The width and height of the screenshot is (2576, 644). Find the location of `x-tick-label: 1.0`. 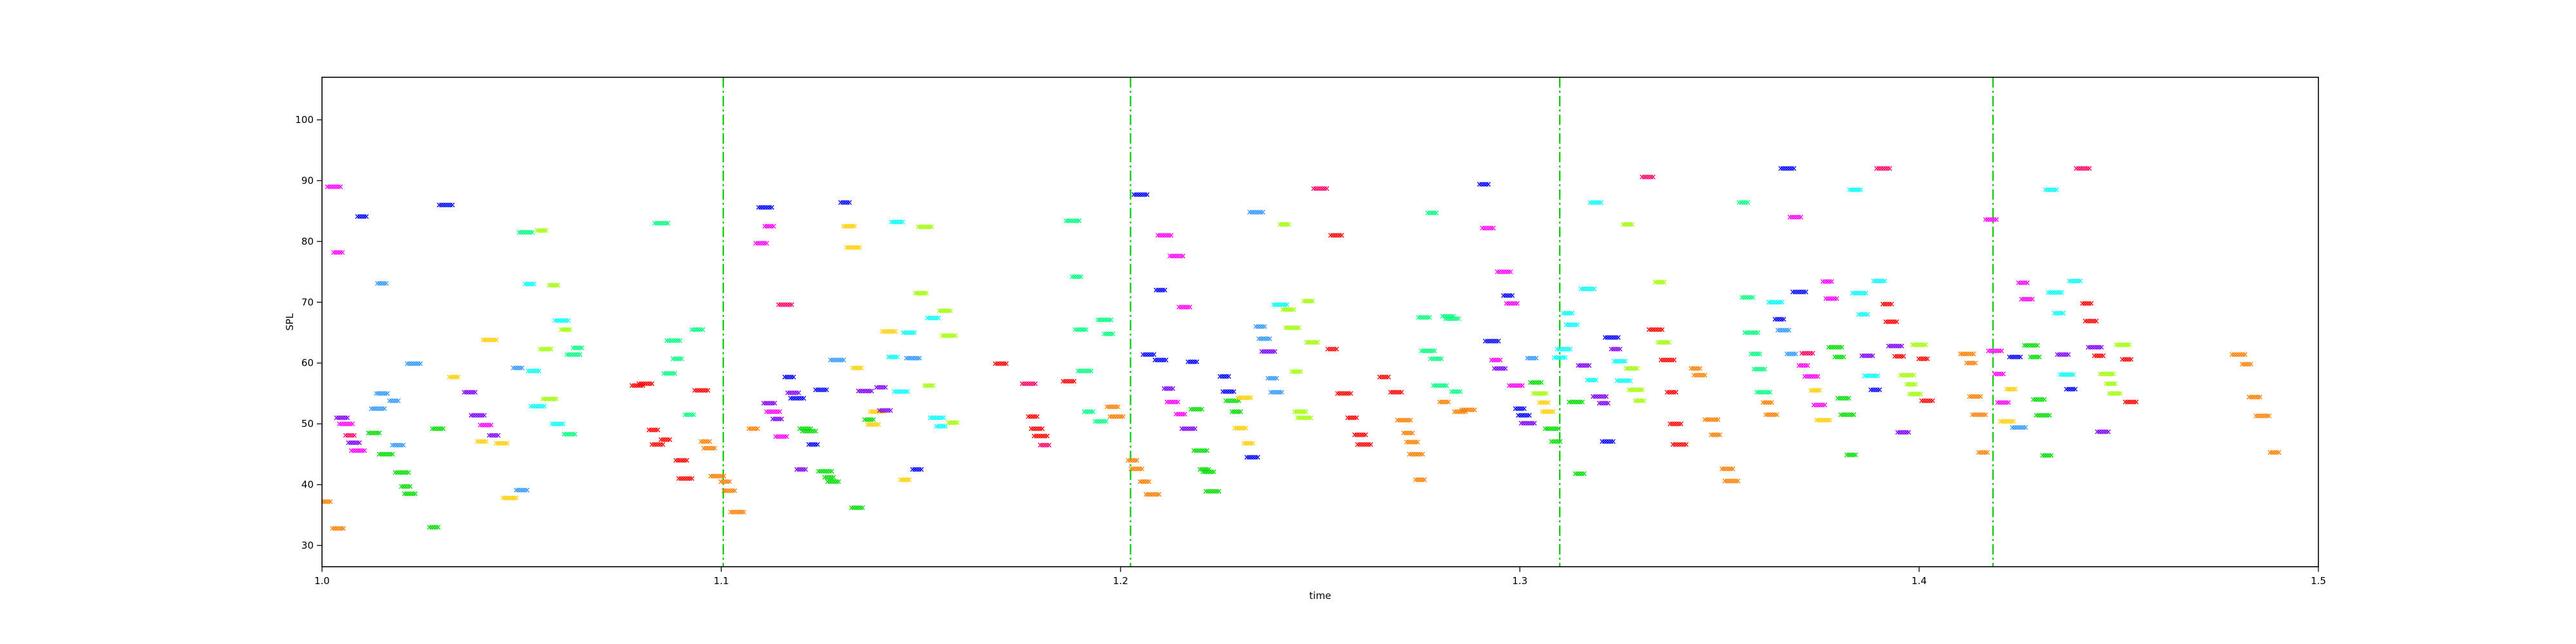

x-tick-label: 1.0 is located at coordinates (322, 581).